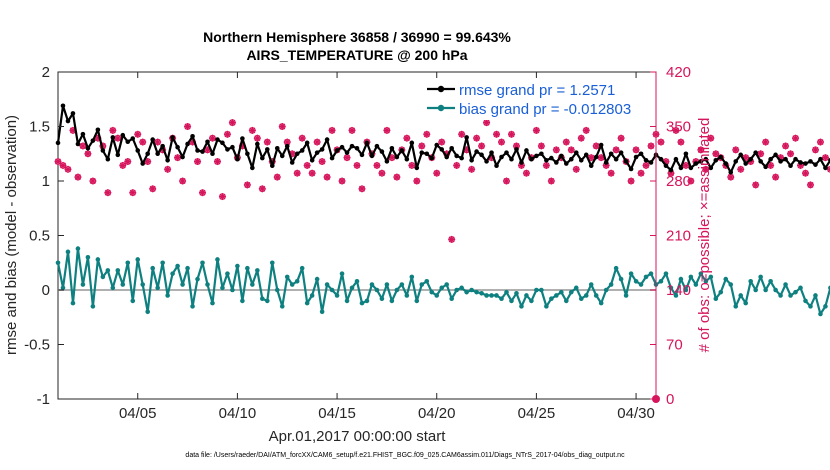  Describe the element at coordinates (670, 399) in the screenshot. I see `y2-tick-label: 0` at that location.